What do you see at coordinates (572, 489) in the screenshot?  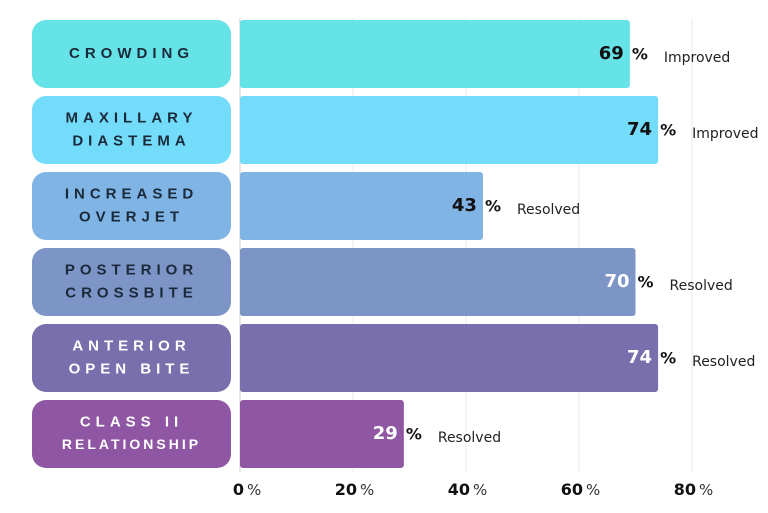 I see `x-tick-label: 60` at bounding box center [572, 489].